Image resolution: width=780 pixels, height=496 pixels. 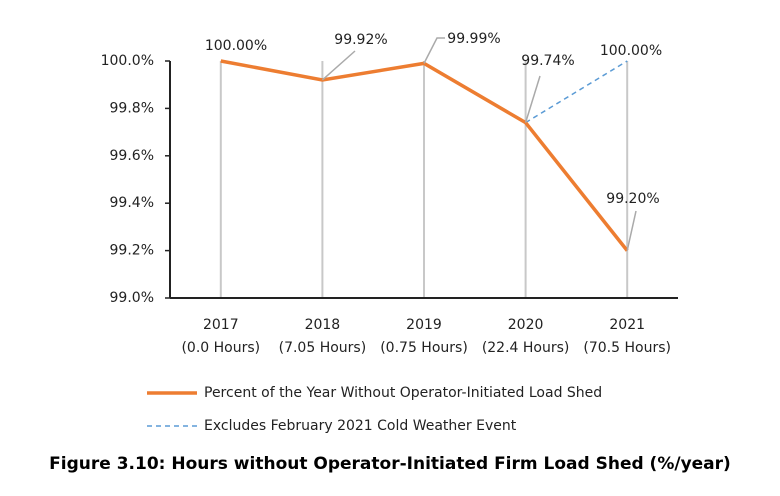 I want to click on x-tick-label: 2017, so click(x=221, y=325).